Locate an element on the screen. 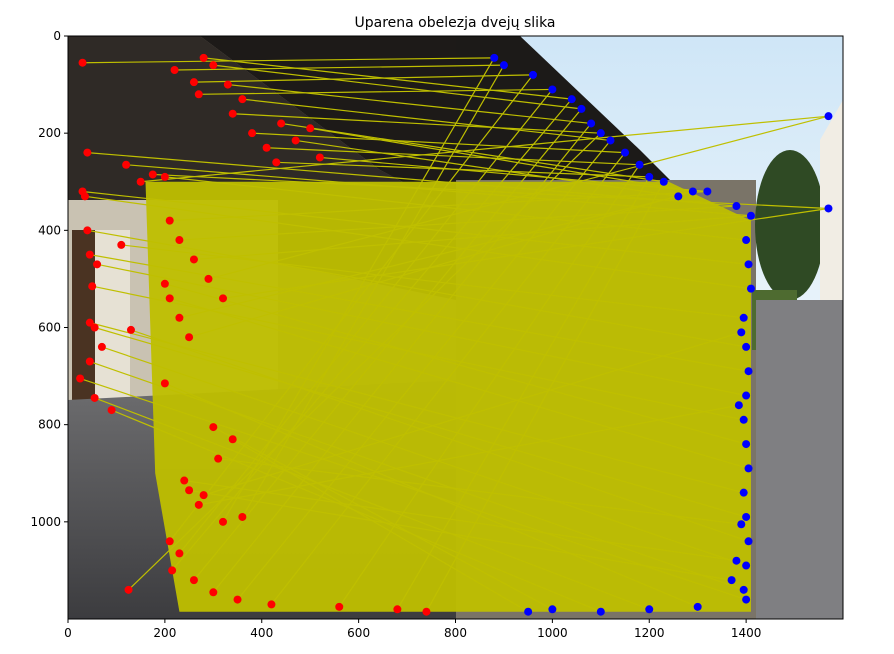 This screenshot has height=654, width=894. right-image-tree is located at coordinates (790, 225).